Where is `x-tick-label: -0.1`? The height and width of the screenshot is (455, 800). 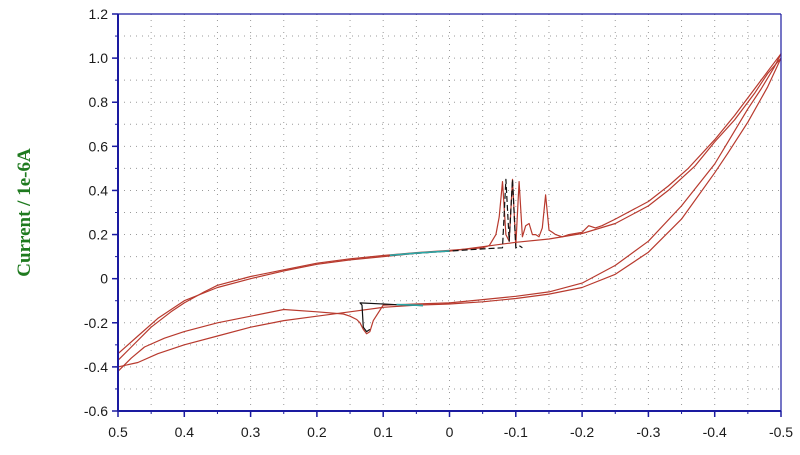 x-tick-label: -0.1 is located at coordinates (516, 432).